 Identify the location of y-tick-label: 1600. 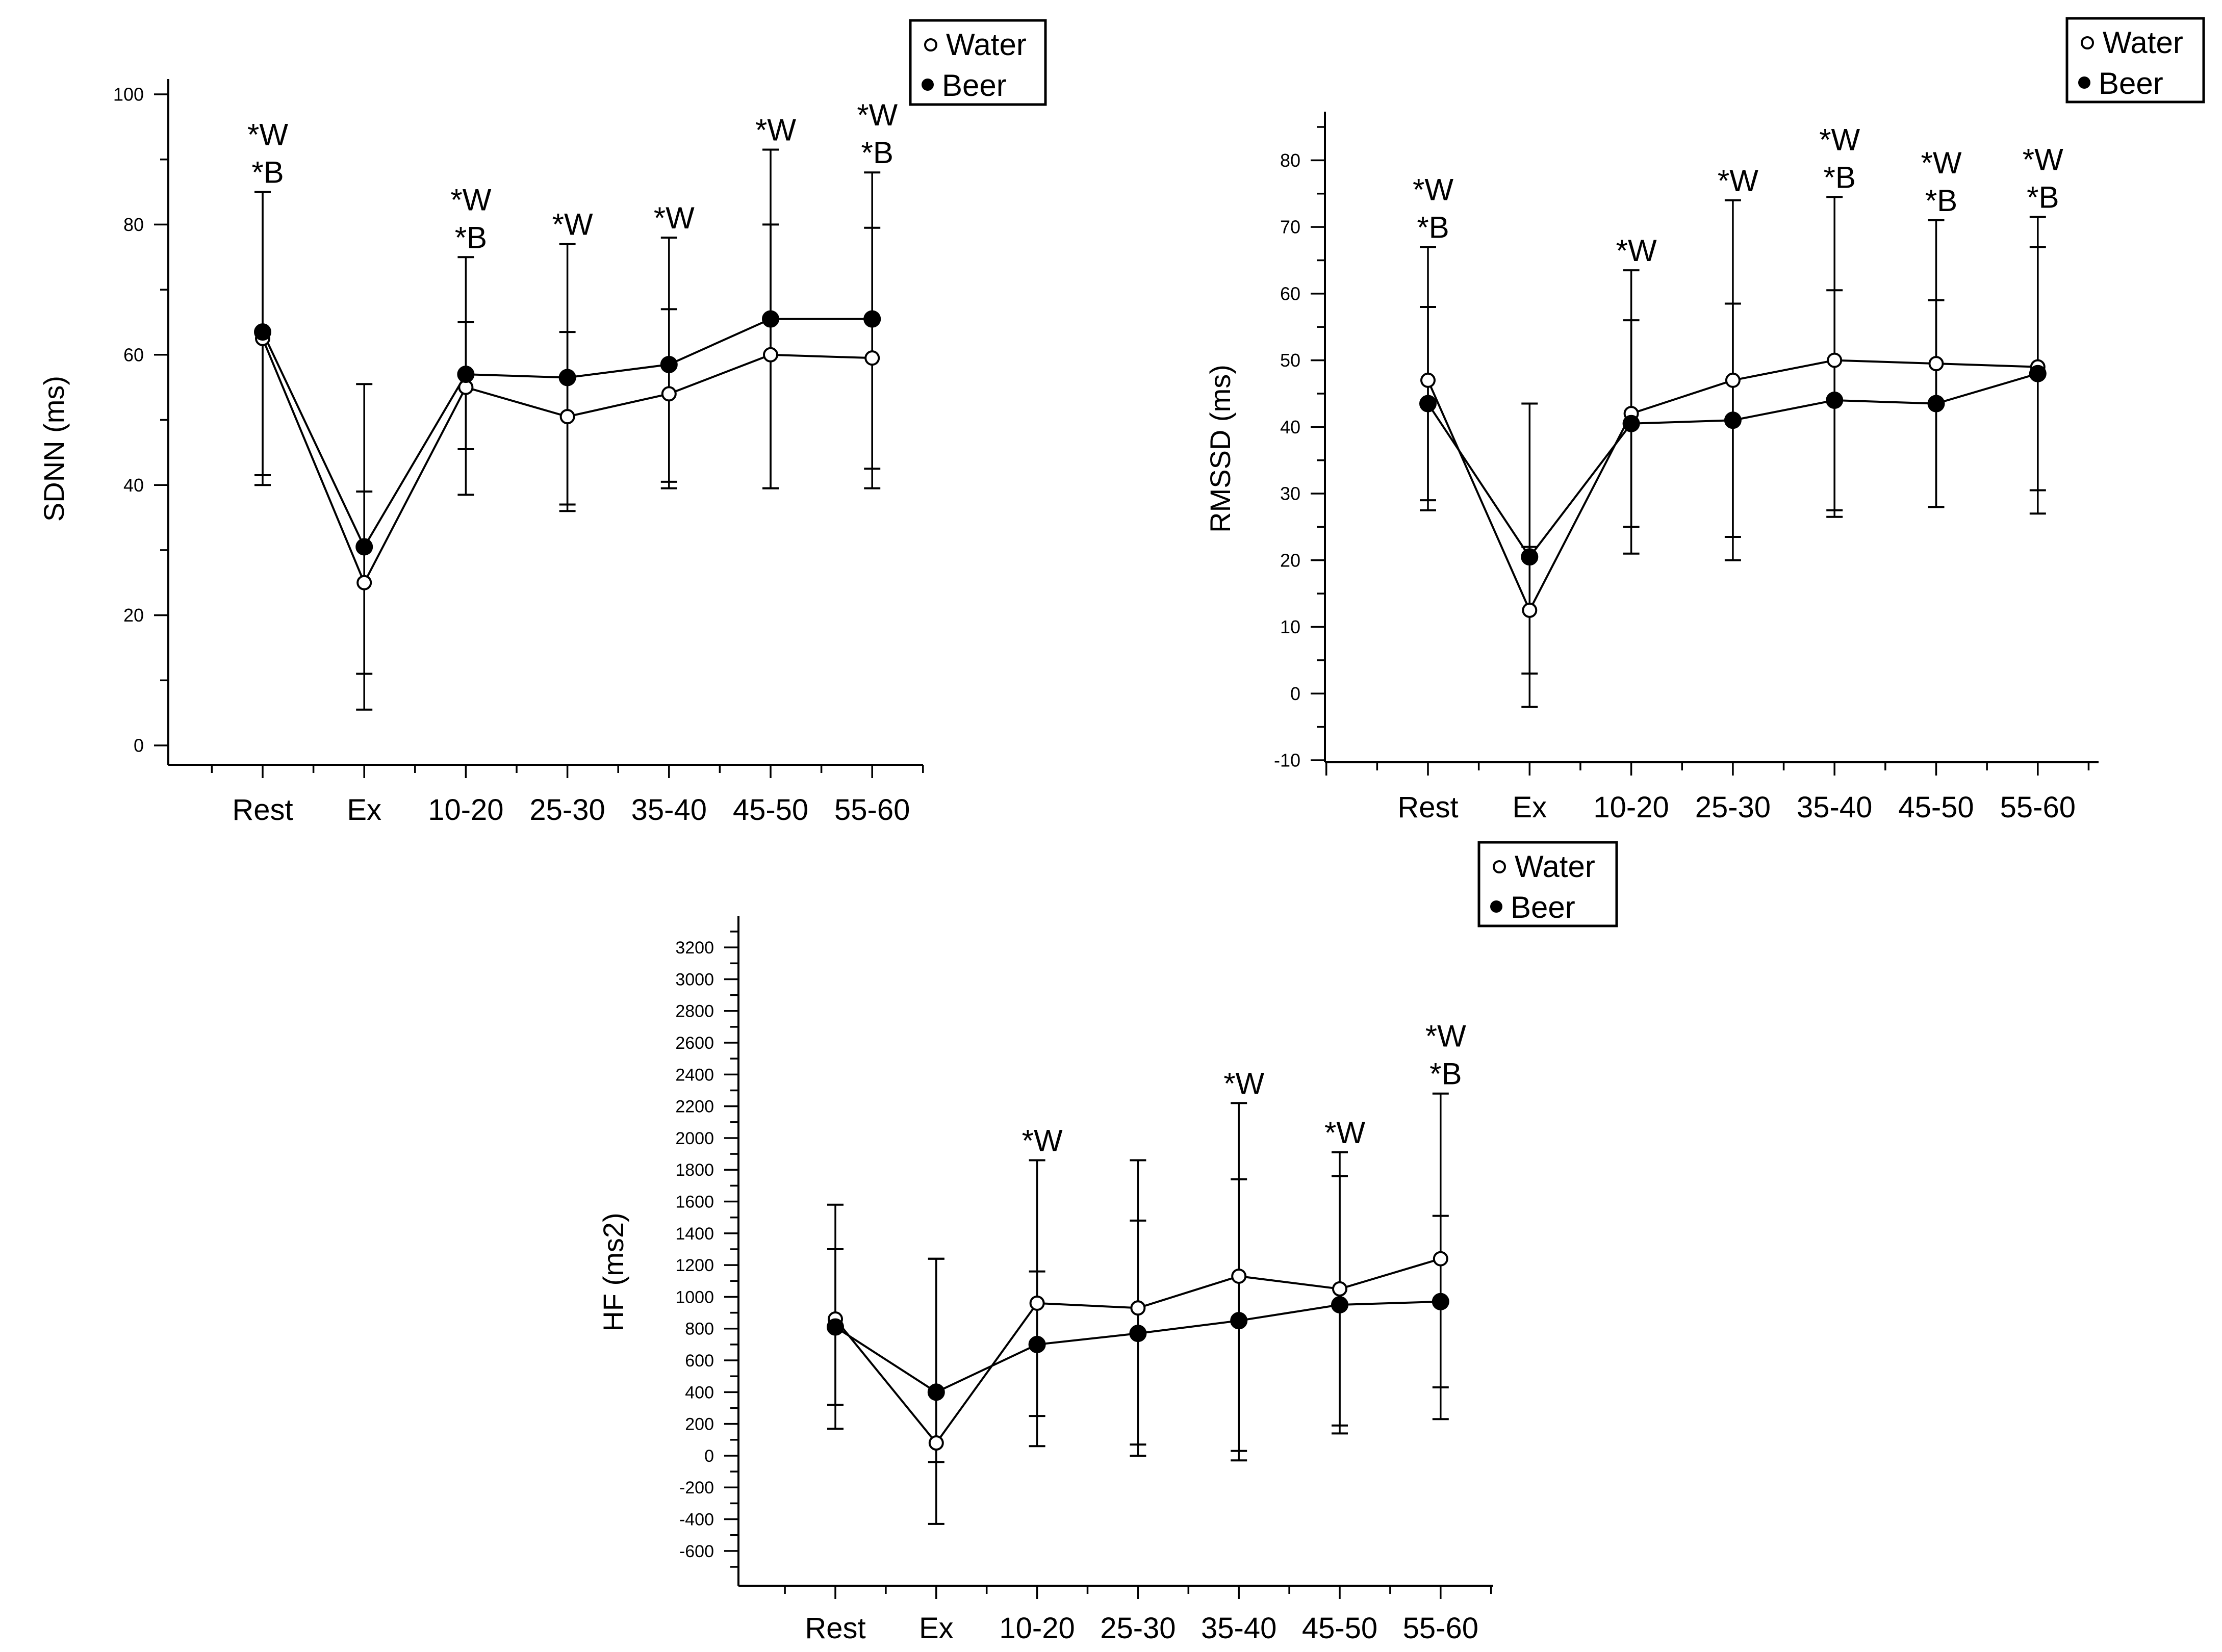
(695, 1201).